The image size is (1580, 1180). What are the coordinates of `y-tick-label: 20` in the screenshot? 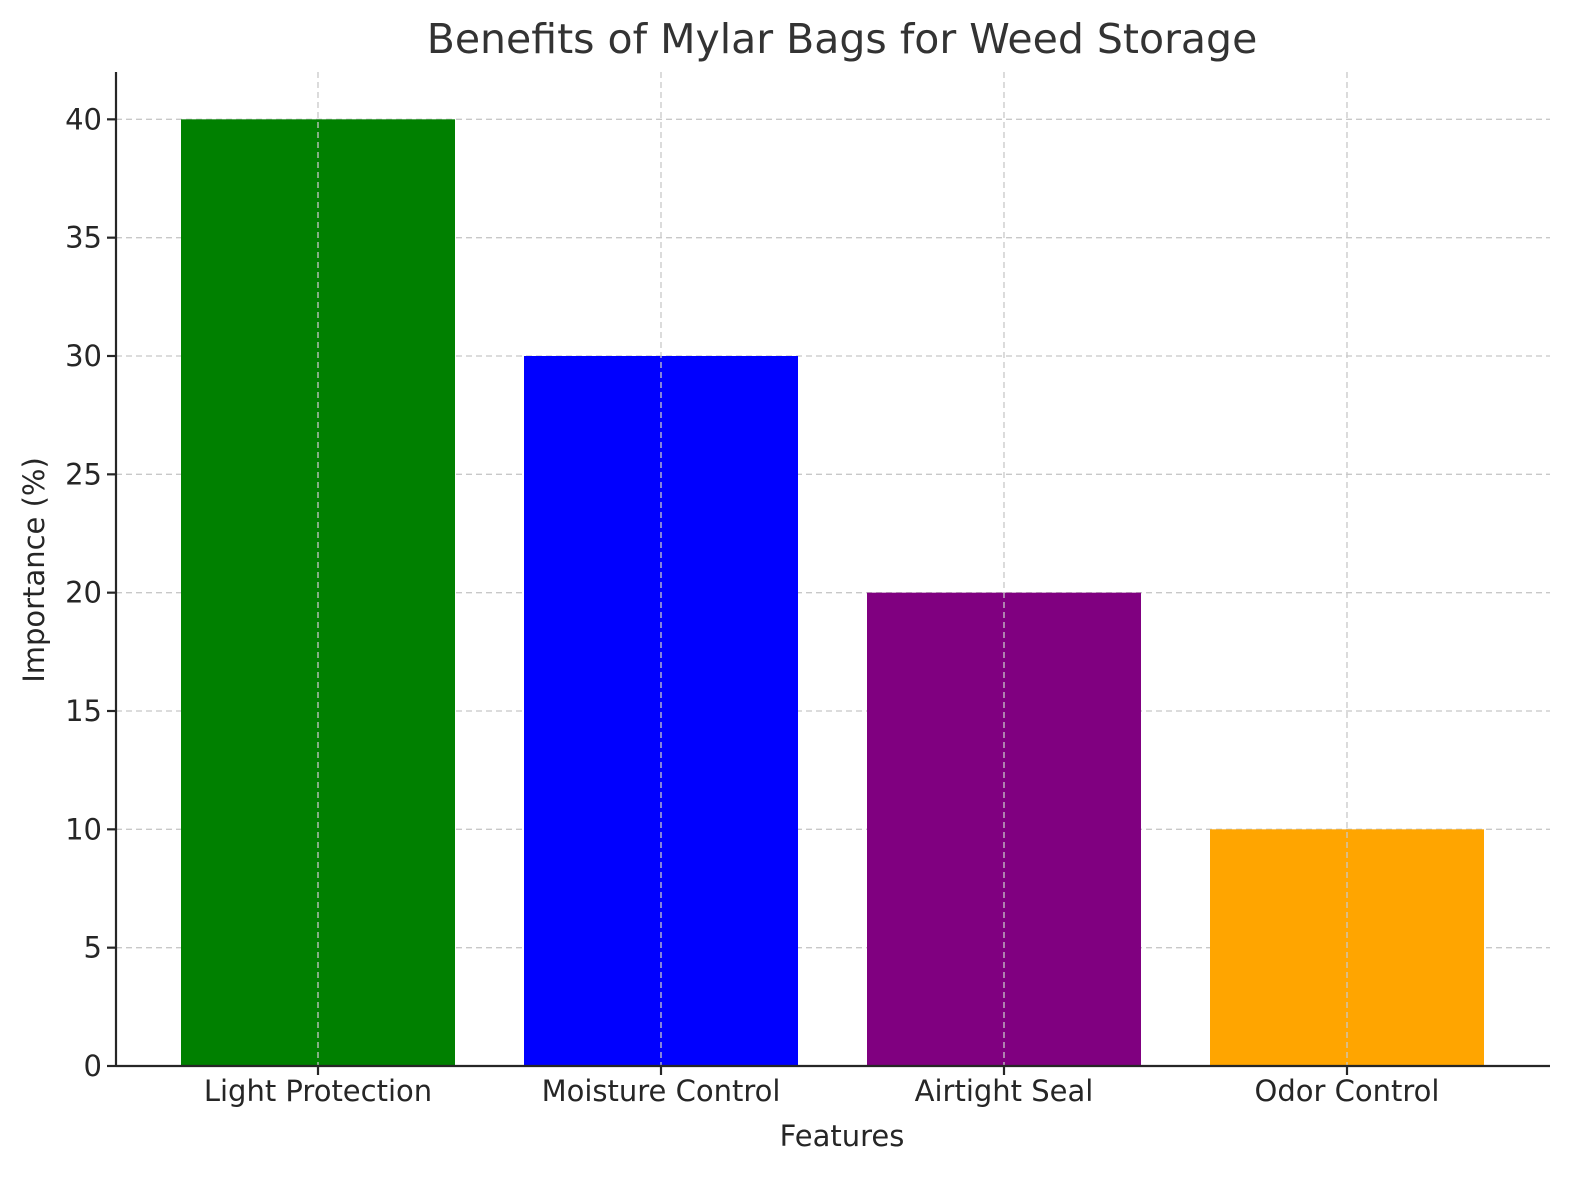 It's located at (83, 593).